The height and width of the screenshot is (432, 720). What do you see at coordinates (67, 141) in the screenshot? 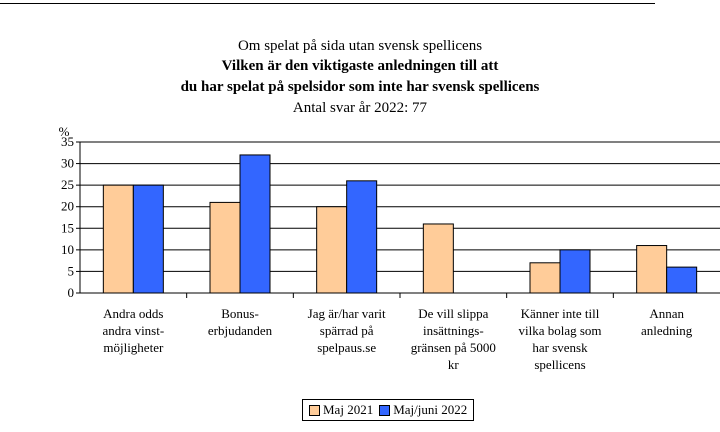
I see `y-tick-label: 35` at bounding box center [67, 141].